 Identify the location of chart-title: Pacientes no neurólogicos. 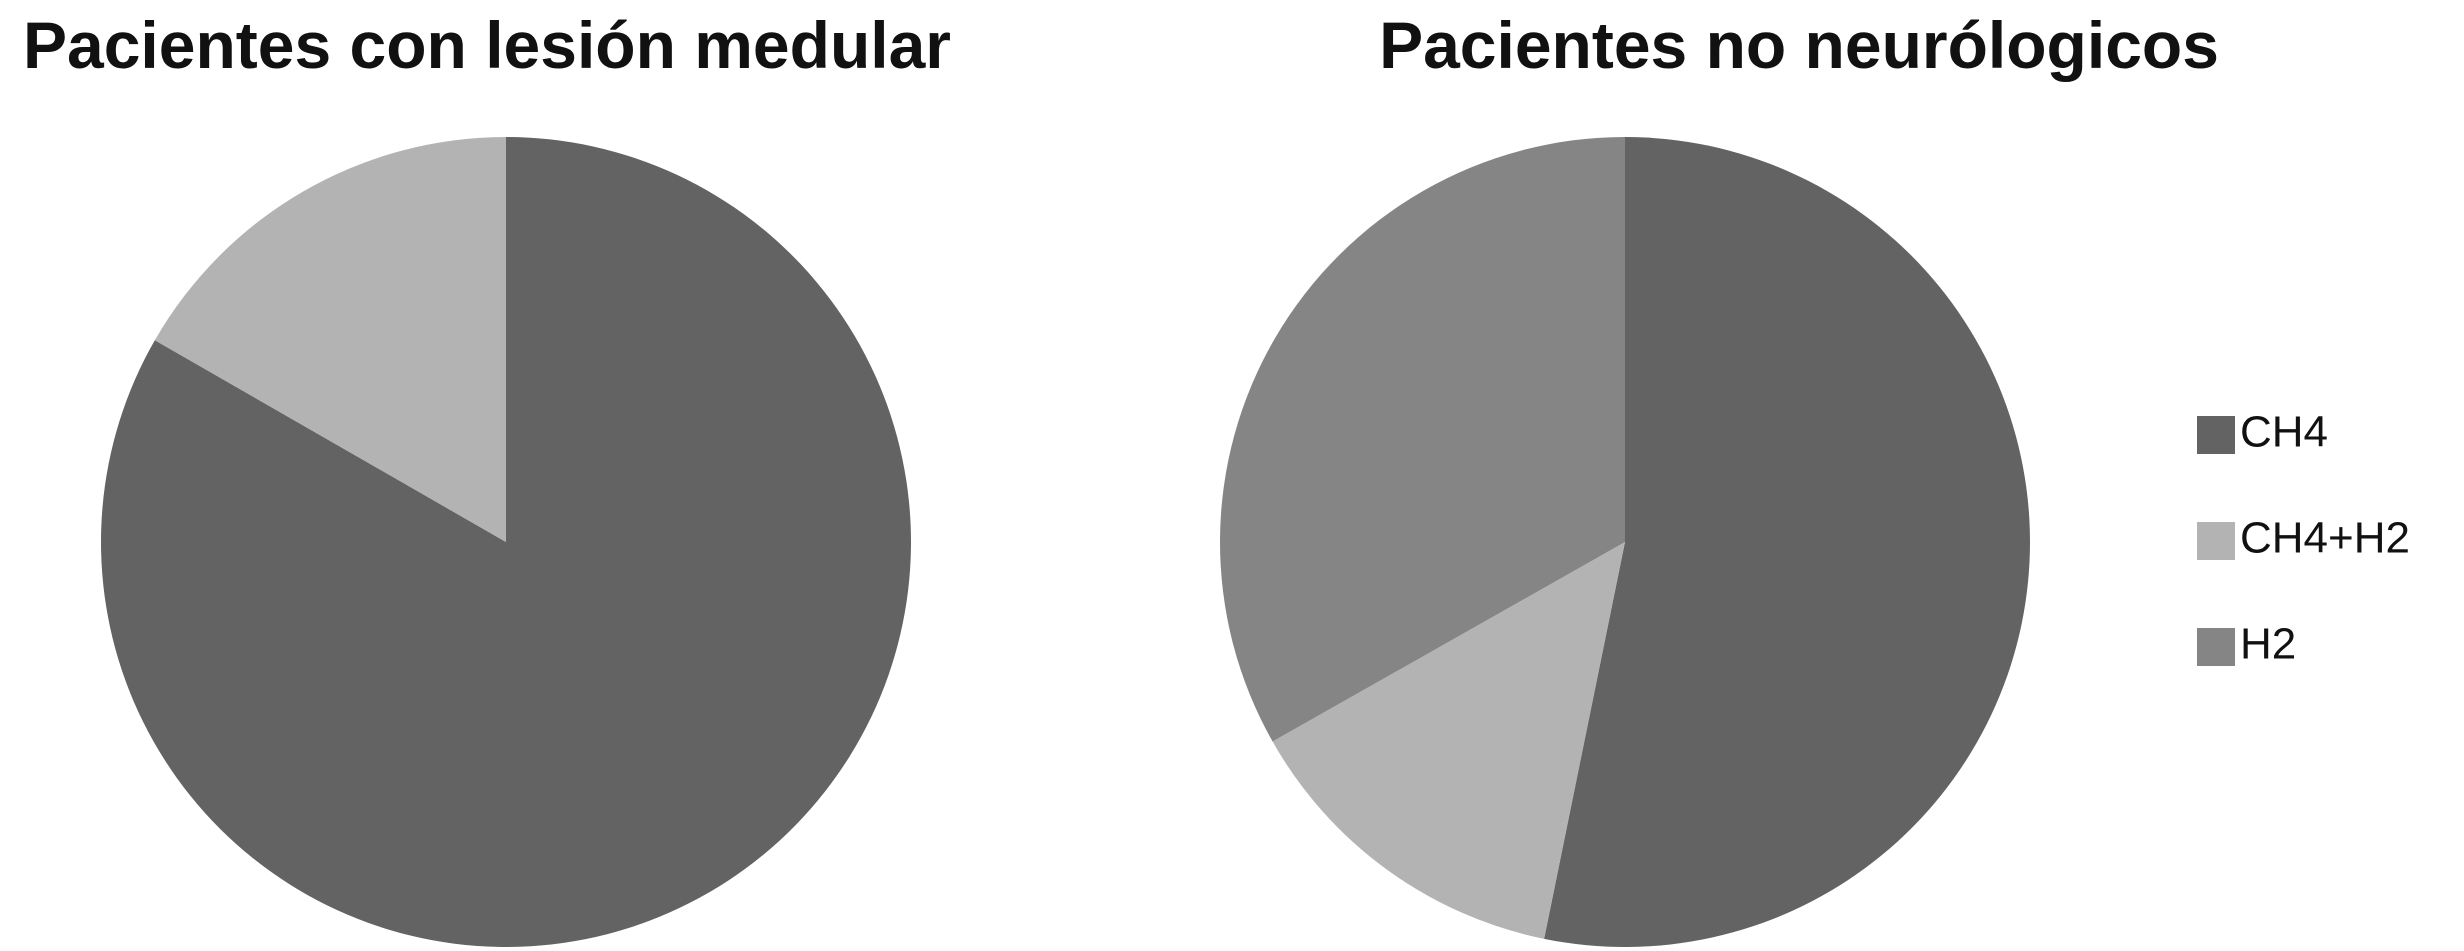
(1799, 45).